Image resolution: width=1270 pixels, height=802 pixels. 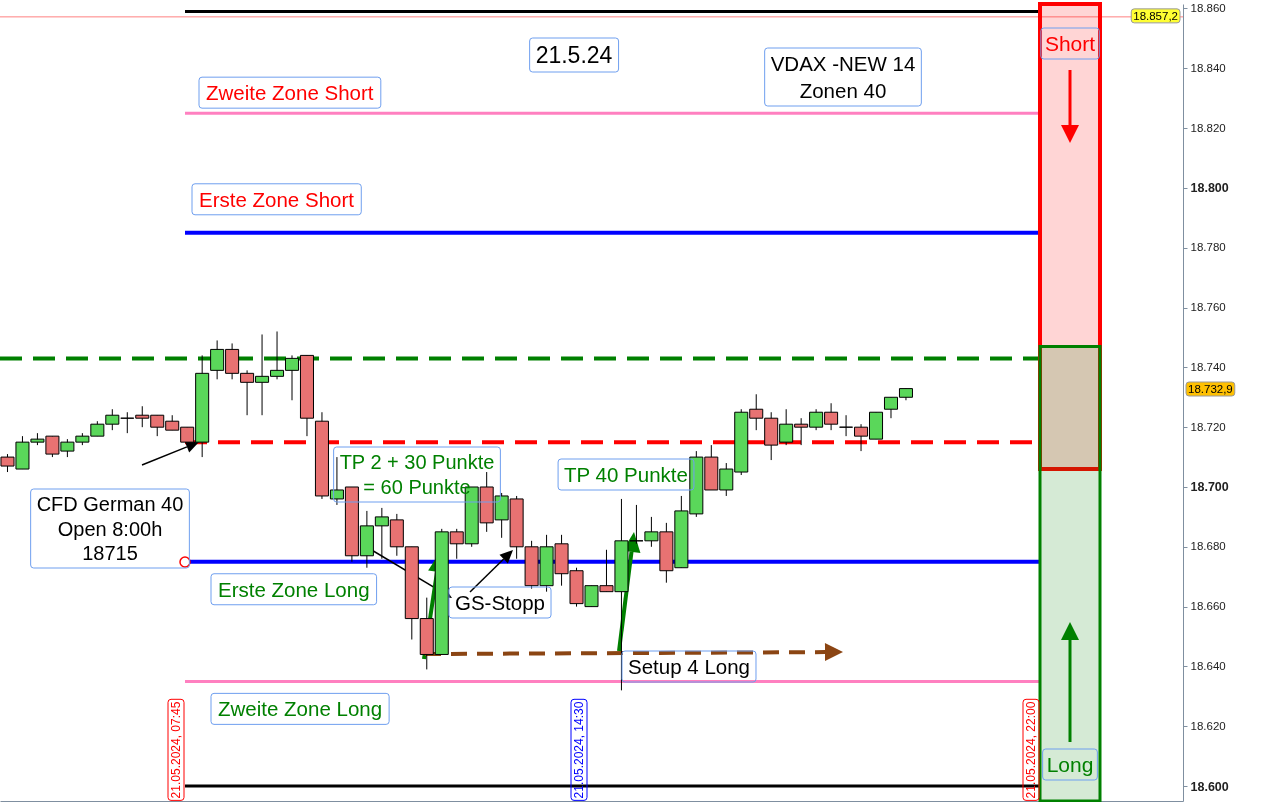 I want to click on y-tick-label: 18.600, so click(x=1209, y=786).